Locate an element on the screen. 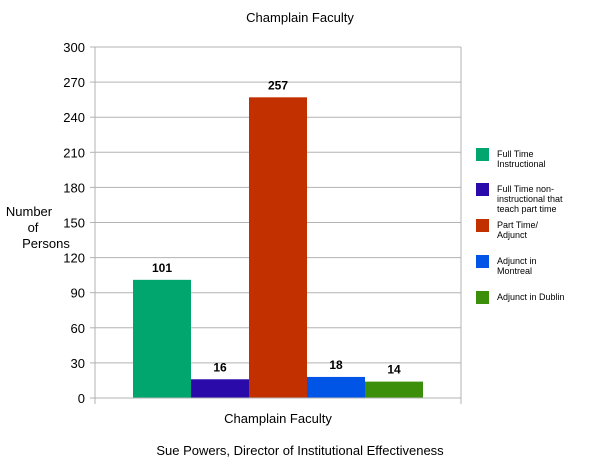 Image resolution: width=600 pixels, height=463 pixels. legend-label-line: Adjunct in is located at coordinates (517, 261).